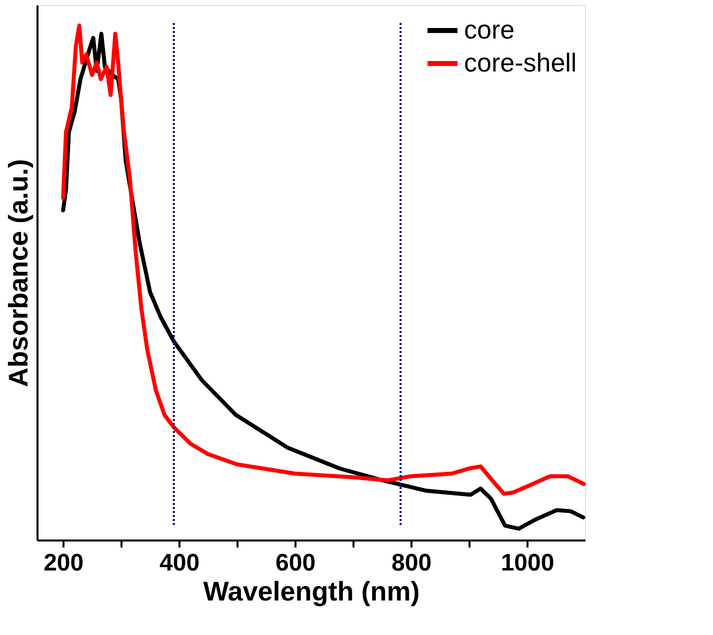  What do you see at coordinates (64, 563) in the screenshot?
I see `x-tick-label: 200` at bounding box center [64, 563].